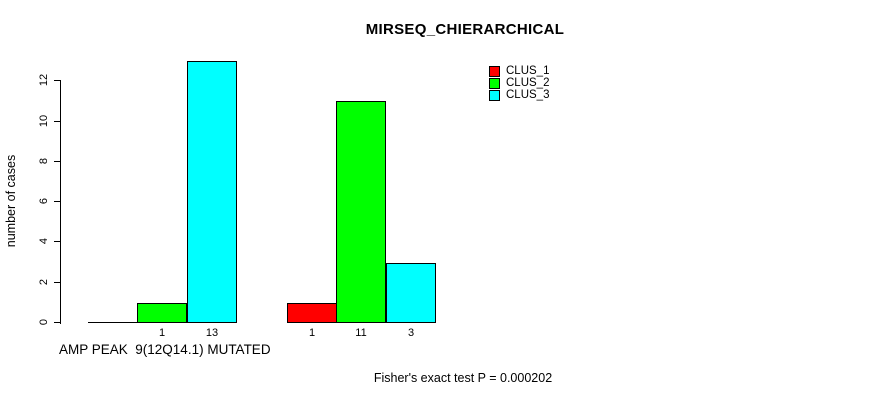  What do you see at coordinates (212, 333) in the screenshot?
I see `bar-count-label: 13` at bounding box center [212, 333].